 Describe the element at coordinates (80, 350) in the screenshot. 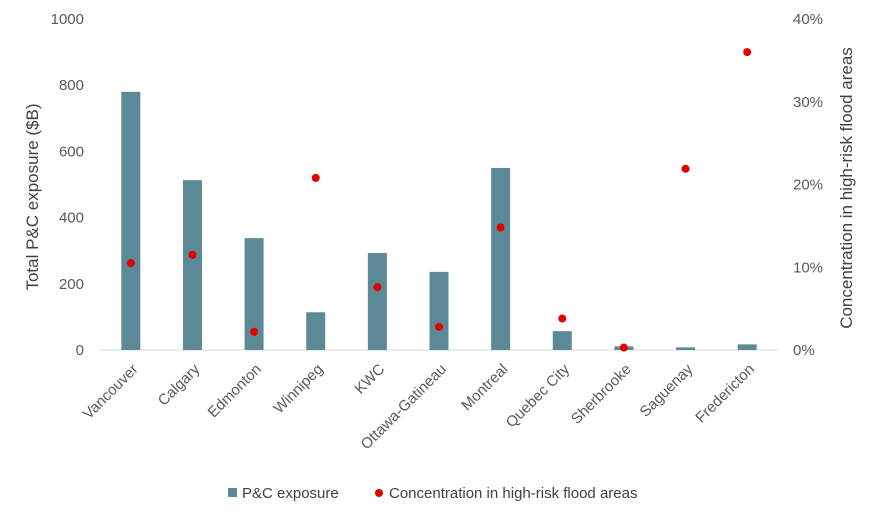

I see `y-tick-label: 0` at that location.